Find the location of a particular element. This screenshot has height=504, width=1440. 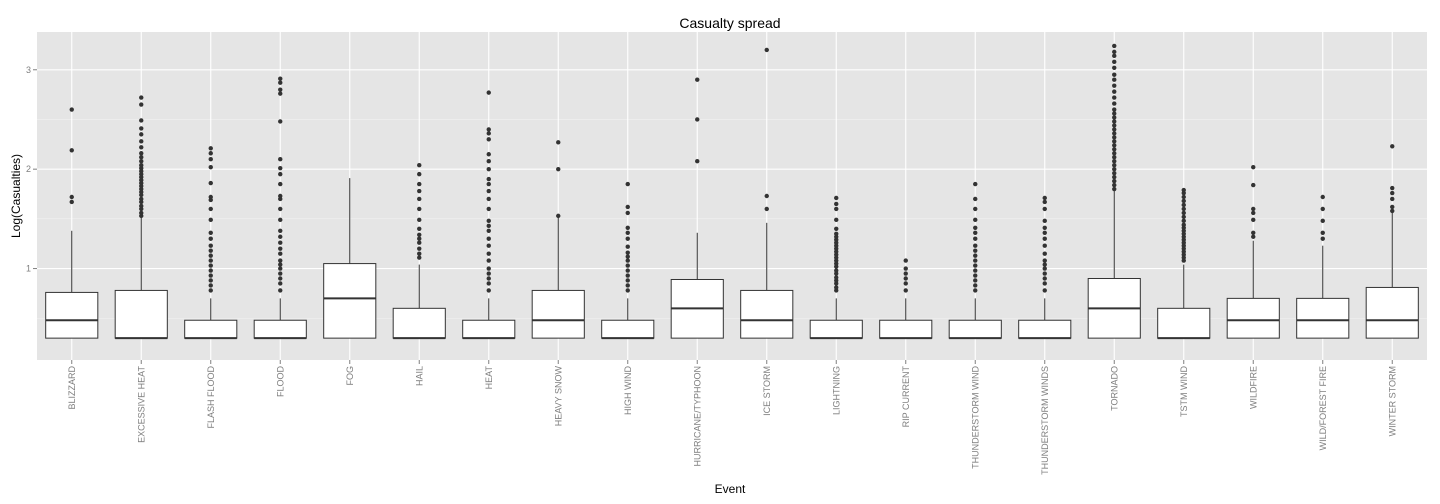

x-tick-label: RIP CURRENT is located at coordinates (906, 397).